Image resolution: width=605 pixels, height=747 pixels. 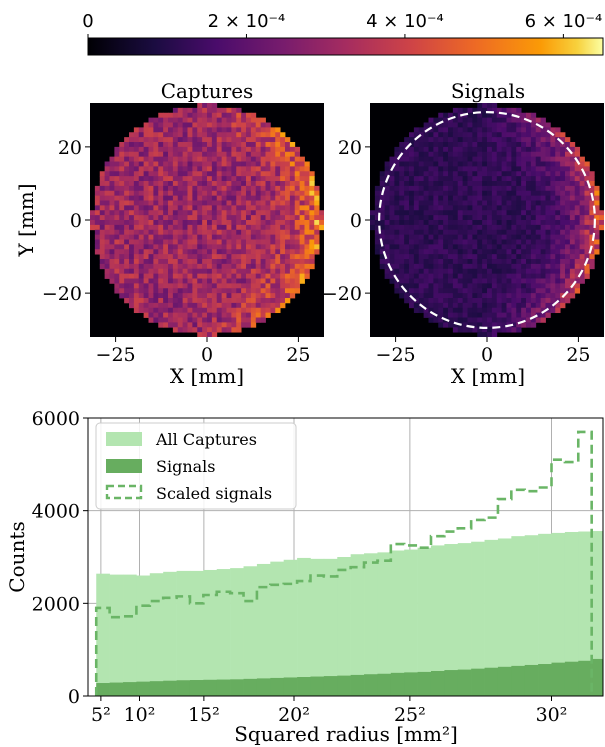 What do you see at coordinates (116, 635) in the screenshot?
I see `all-captures-bar` at bounding box center [116, 635].